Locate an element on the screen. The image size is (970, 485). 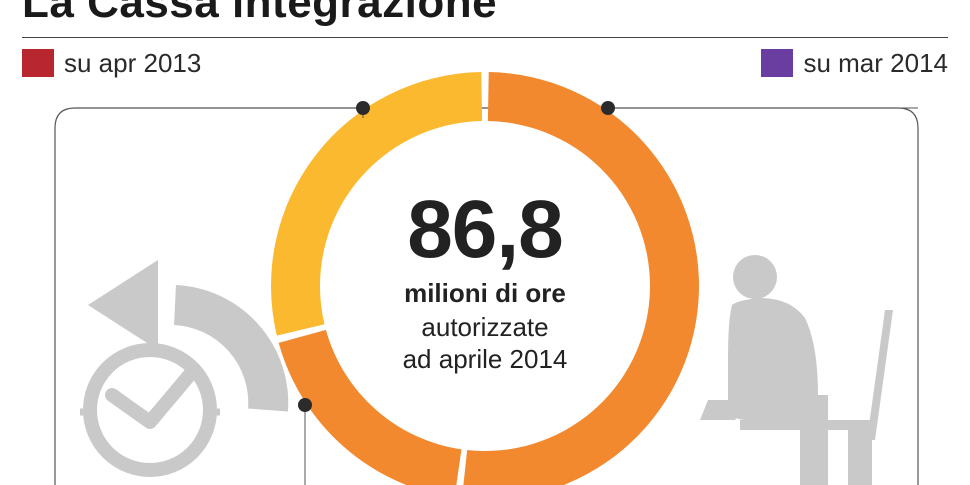
callout-connector-bottom-left is located at coordinates (305, 441).